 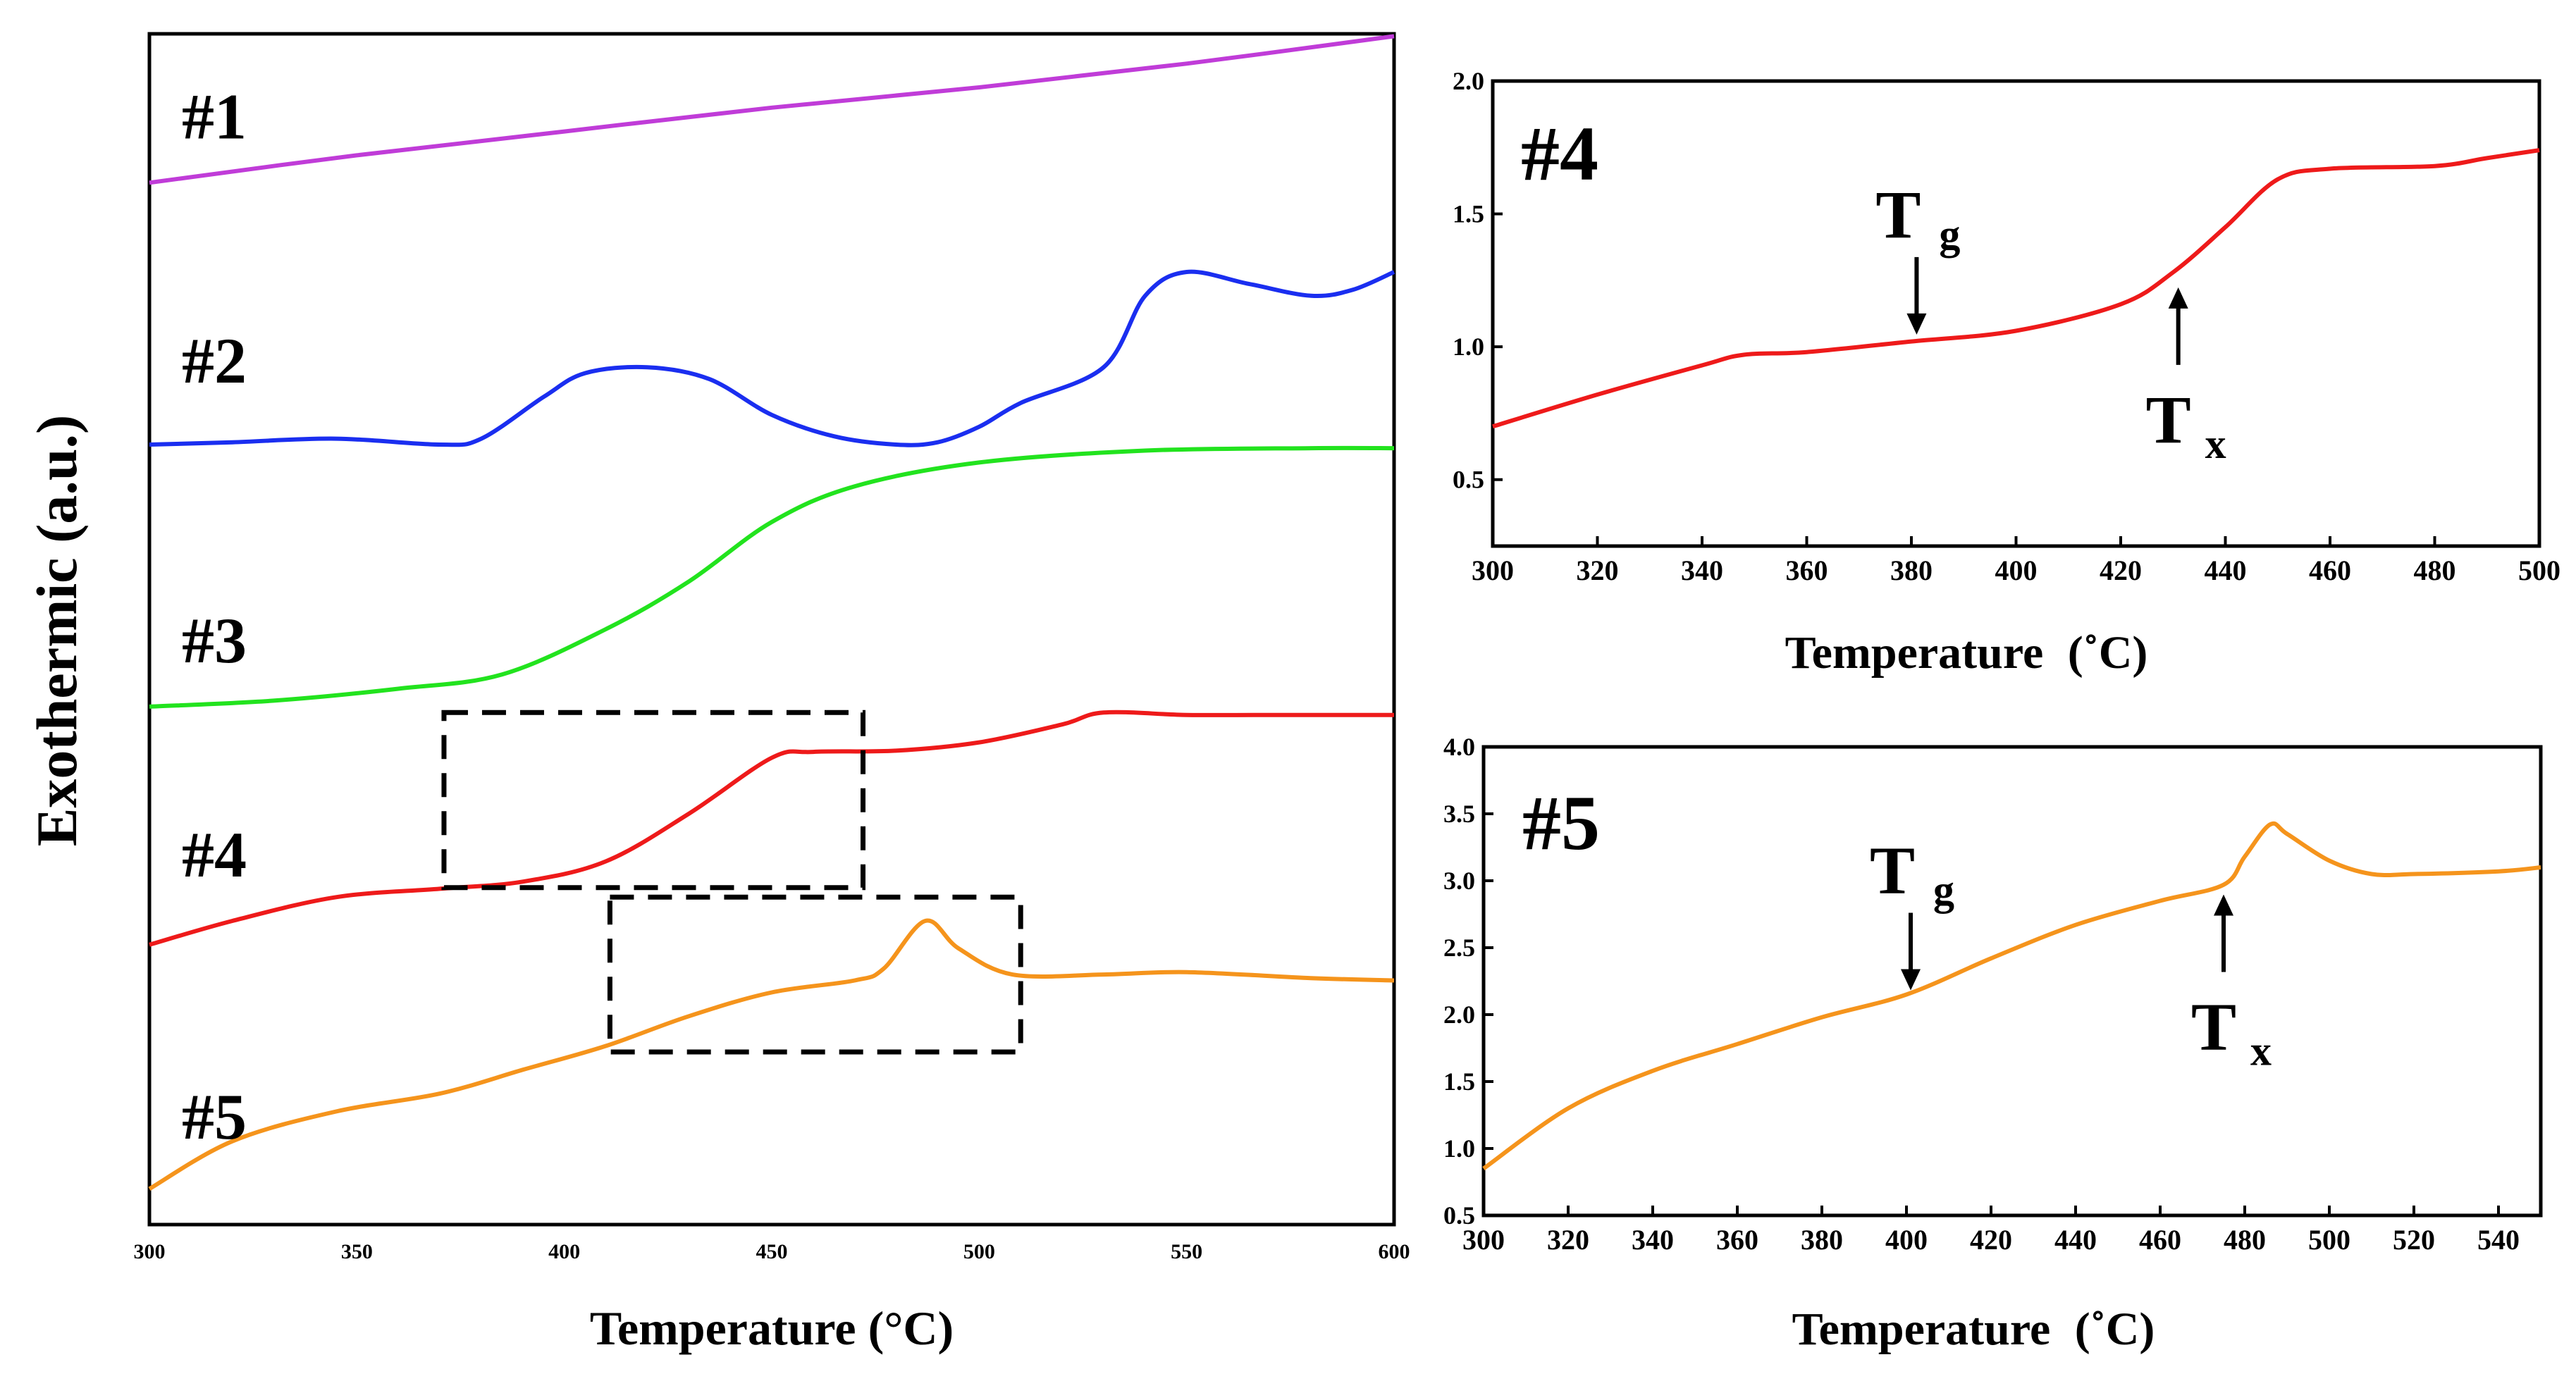 I want to click on x-tick-label: 540, so click(x=2498, y=1240).